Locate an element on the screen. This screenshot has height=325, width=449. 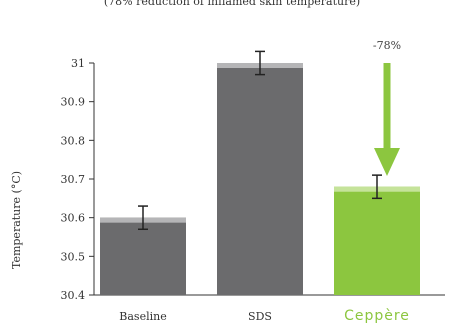
y-tick-label: 30.8 is located at coordinates (73, 140).